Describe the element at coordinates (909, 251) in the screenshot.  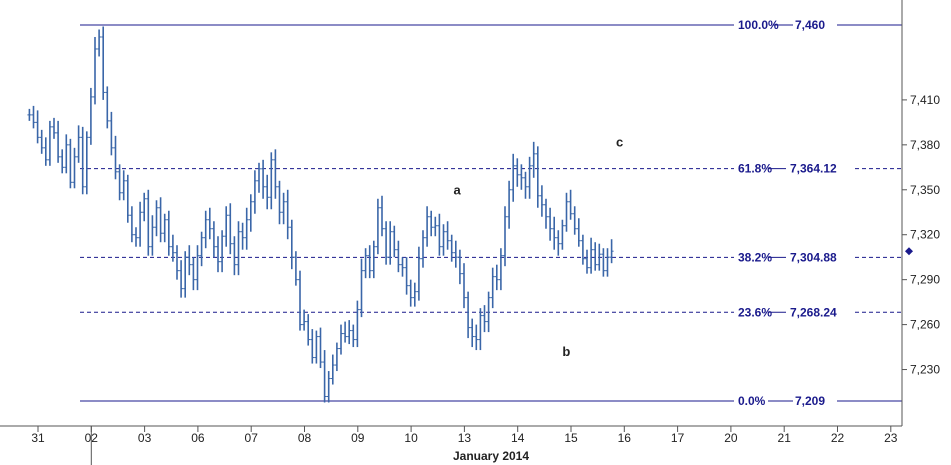
I see `last-price-marker` at that location.